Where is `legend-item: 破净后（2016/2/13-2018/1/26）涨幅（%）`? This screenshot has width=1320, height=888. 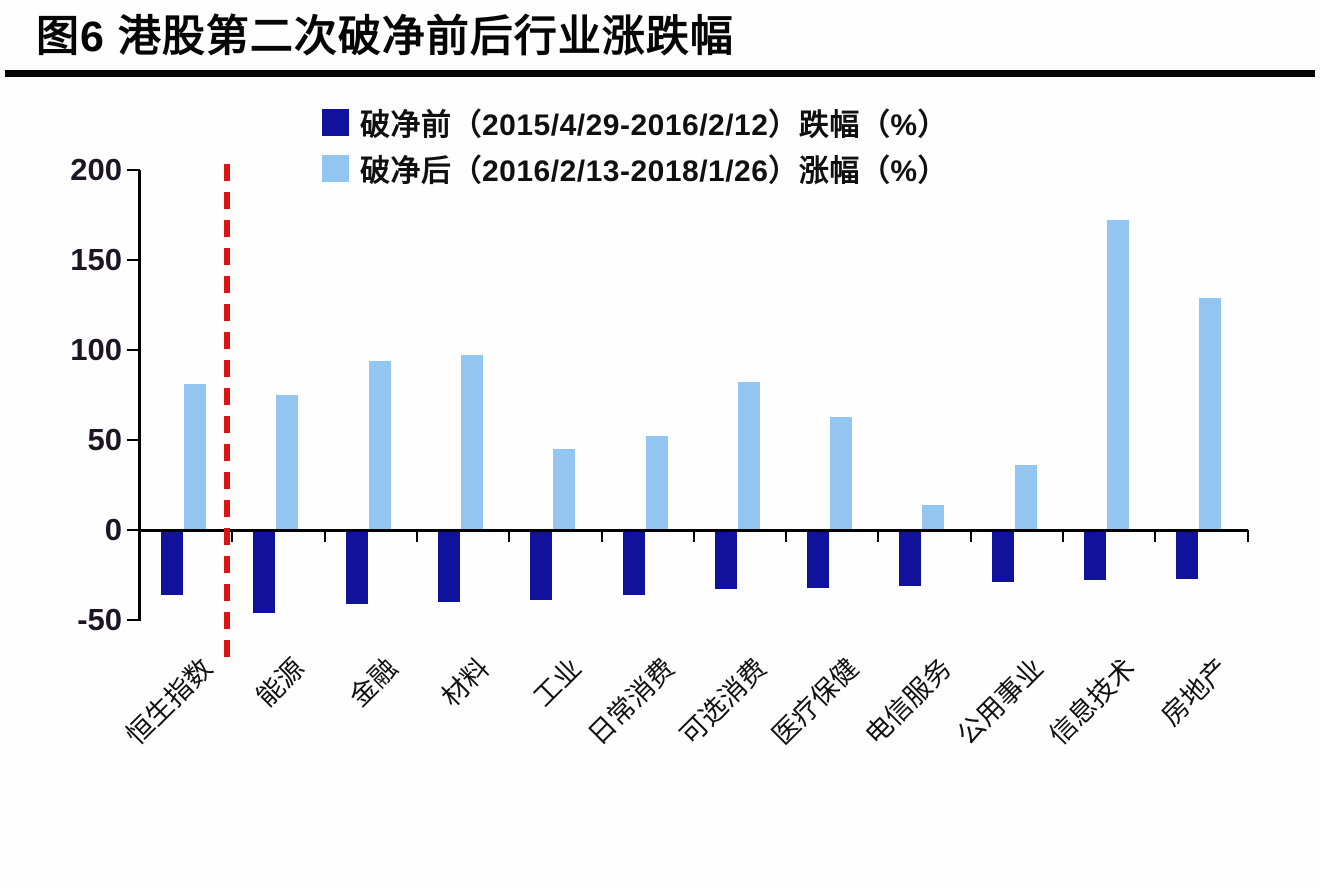 legend-item: 破净后（2016/2/13-2018/1/26）涨幅（%） is located at coordinates (635, 168).